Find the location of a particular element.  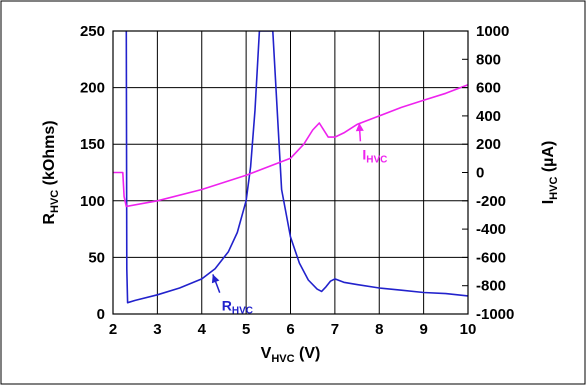

x-tick-label: 5 is located at coordinates (246, 329).